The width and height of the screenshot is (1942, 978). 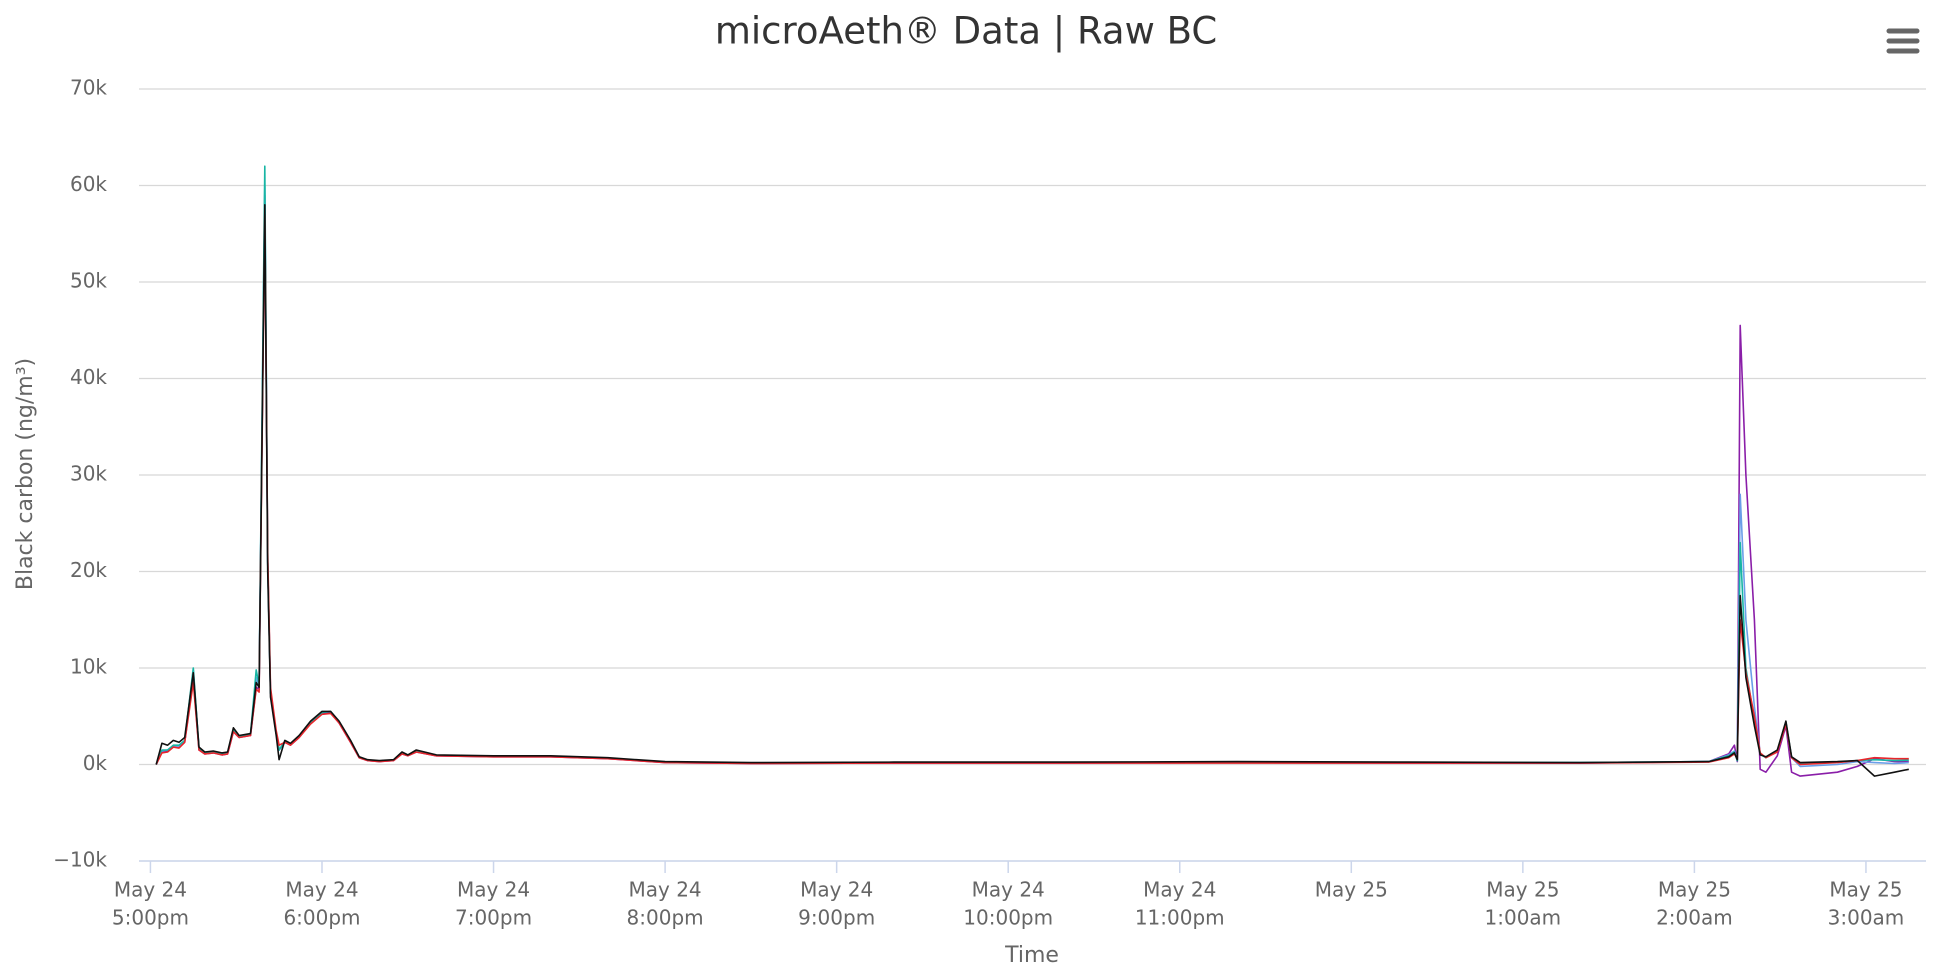 I want to click on chart-title: microAeth® Data | Raw BC, so click(x=966, y=31).